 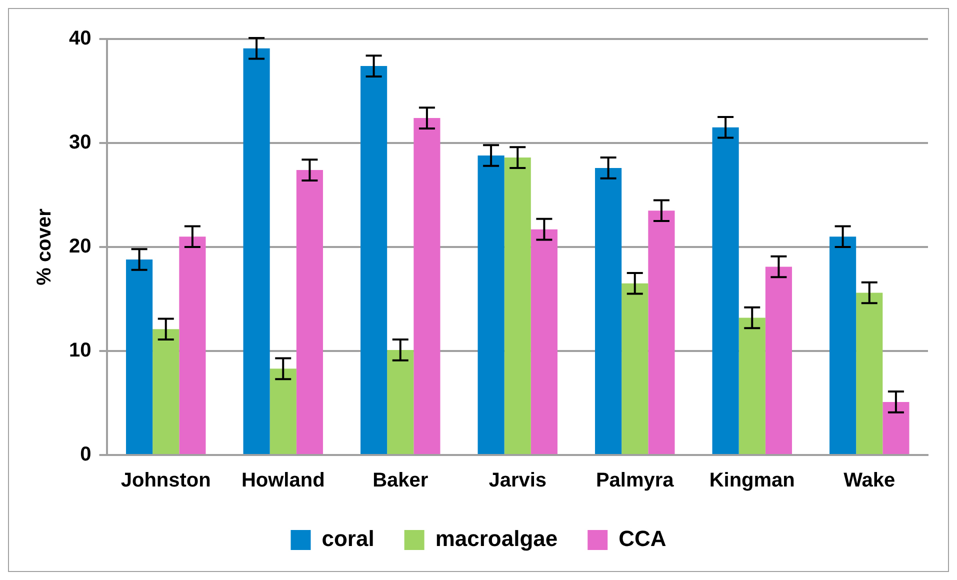 I want to click on legend-label: macroalgae, so click(x=496, y=539).